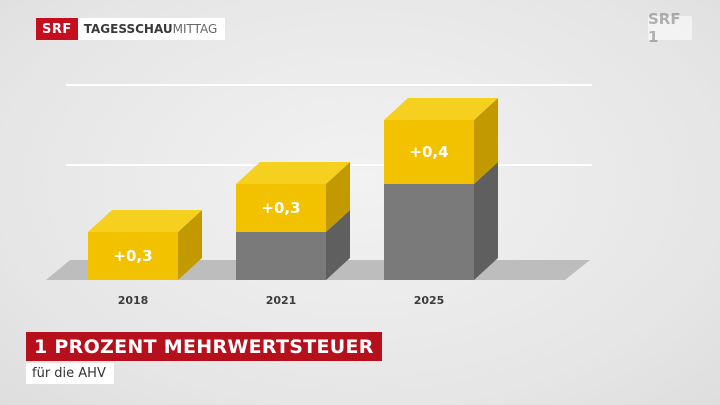 This screenshot has height=405, width=720. What do you see at coordinates (57, 29) in the screenshot?
I see `srf-logo: SRF` at bounding box center [57, 29].